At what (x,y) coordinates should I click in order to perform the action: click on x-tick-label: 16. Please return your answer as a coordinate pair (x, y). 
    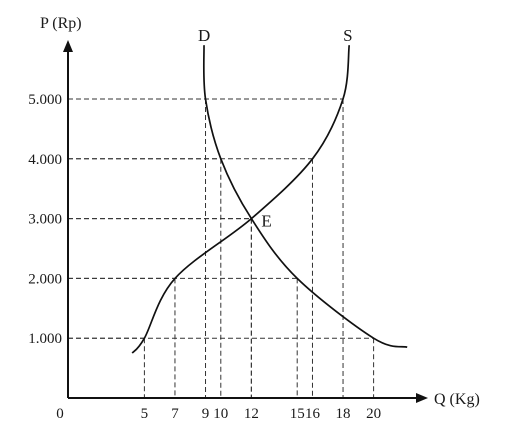
    Looking at the image, I should click on (313, 414).